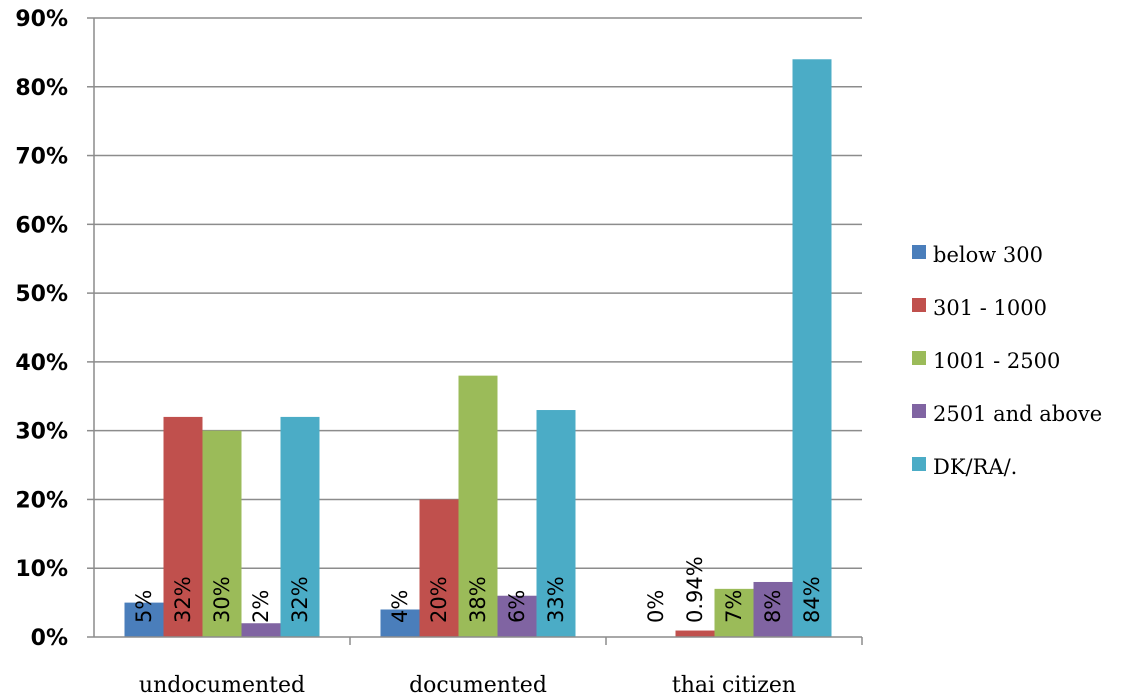 This screenshot has height=698, width=1144. Describe the element at coordinates (41, 225) in the screenshot. I see `y-tick-label: 60%` at that location.